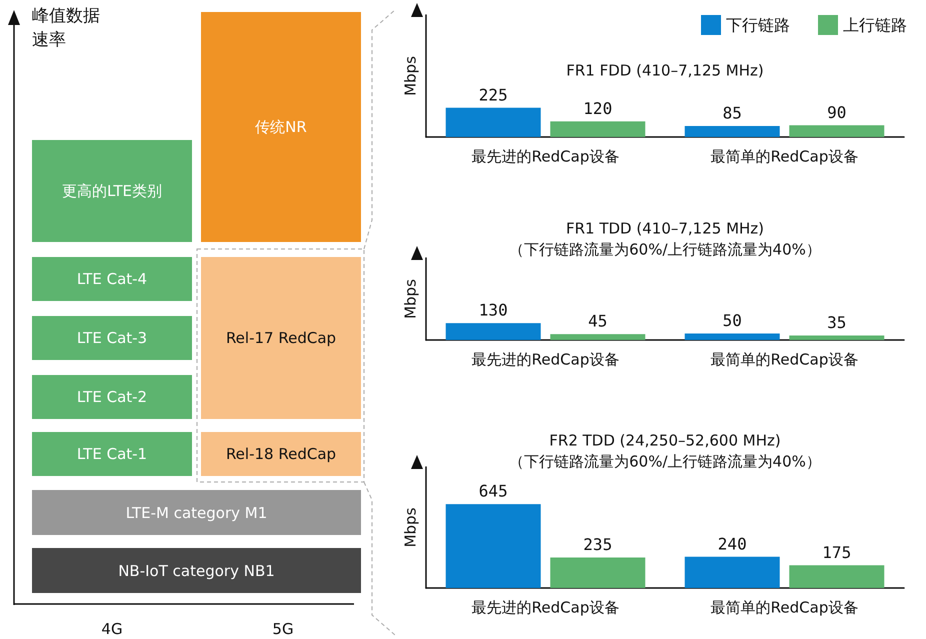 The height and width of the screenshot is (639, 926). I want to click on chart-title: FR2 TDD (24,250–52,600 MHz), so click(665, 441).